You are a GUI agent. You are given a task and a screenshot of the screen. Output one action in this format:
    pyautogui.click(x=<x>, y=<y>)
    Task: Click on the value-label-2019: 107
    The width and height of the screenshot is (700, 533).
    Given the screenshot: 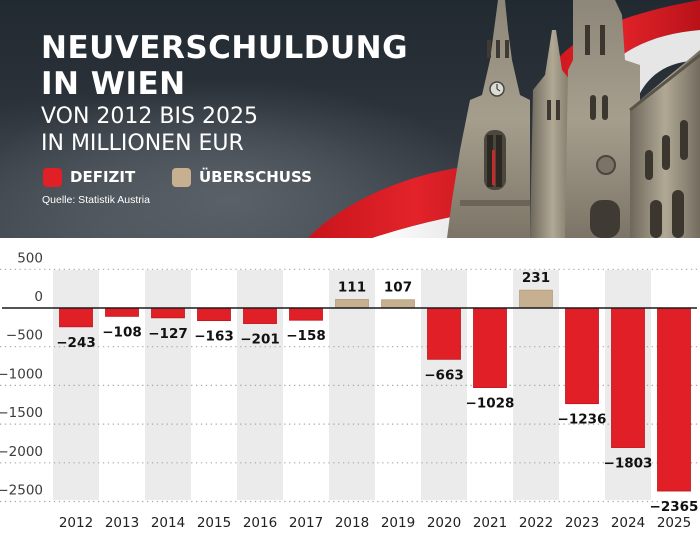 What is the action you would take?
    pyautogui.click(x=398, y=288)
    